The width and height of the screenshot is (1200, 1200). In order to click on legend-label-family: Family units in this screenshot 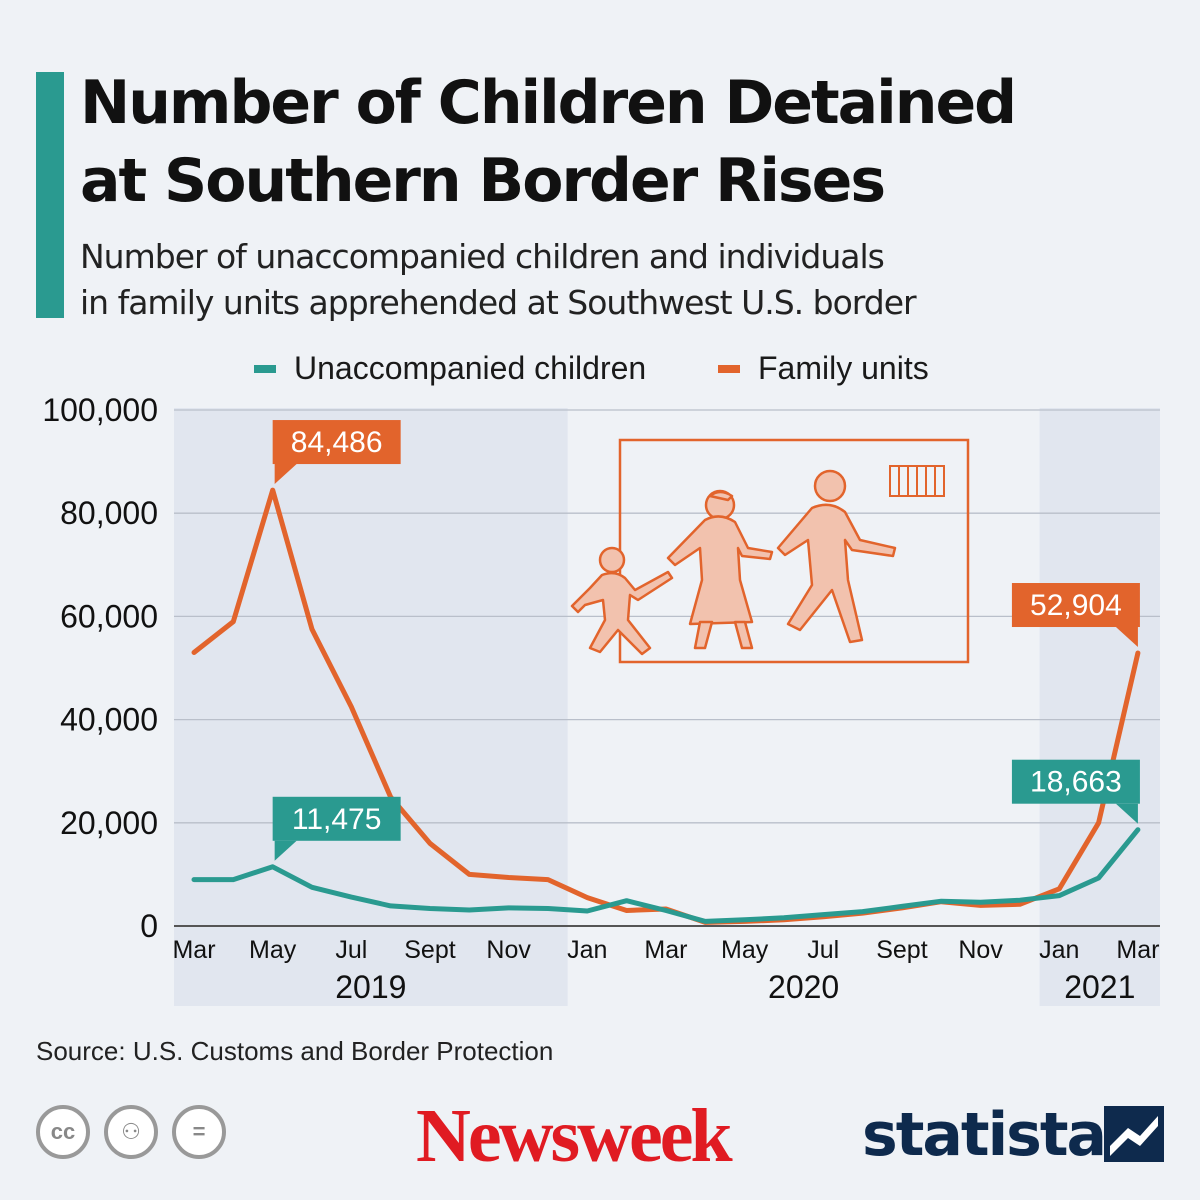, I will do `click(843, 368)`.